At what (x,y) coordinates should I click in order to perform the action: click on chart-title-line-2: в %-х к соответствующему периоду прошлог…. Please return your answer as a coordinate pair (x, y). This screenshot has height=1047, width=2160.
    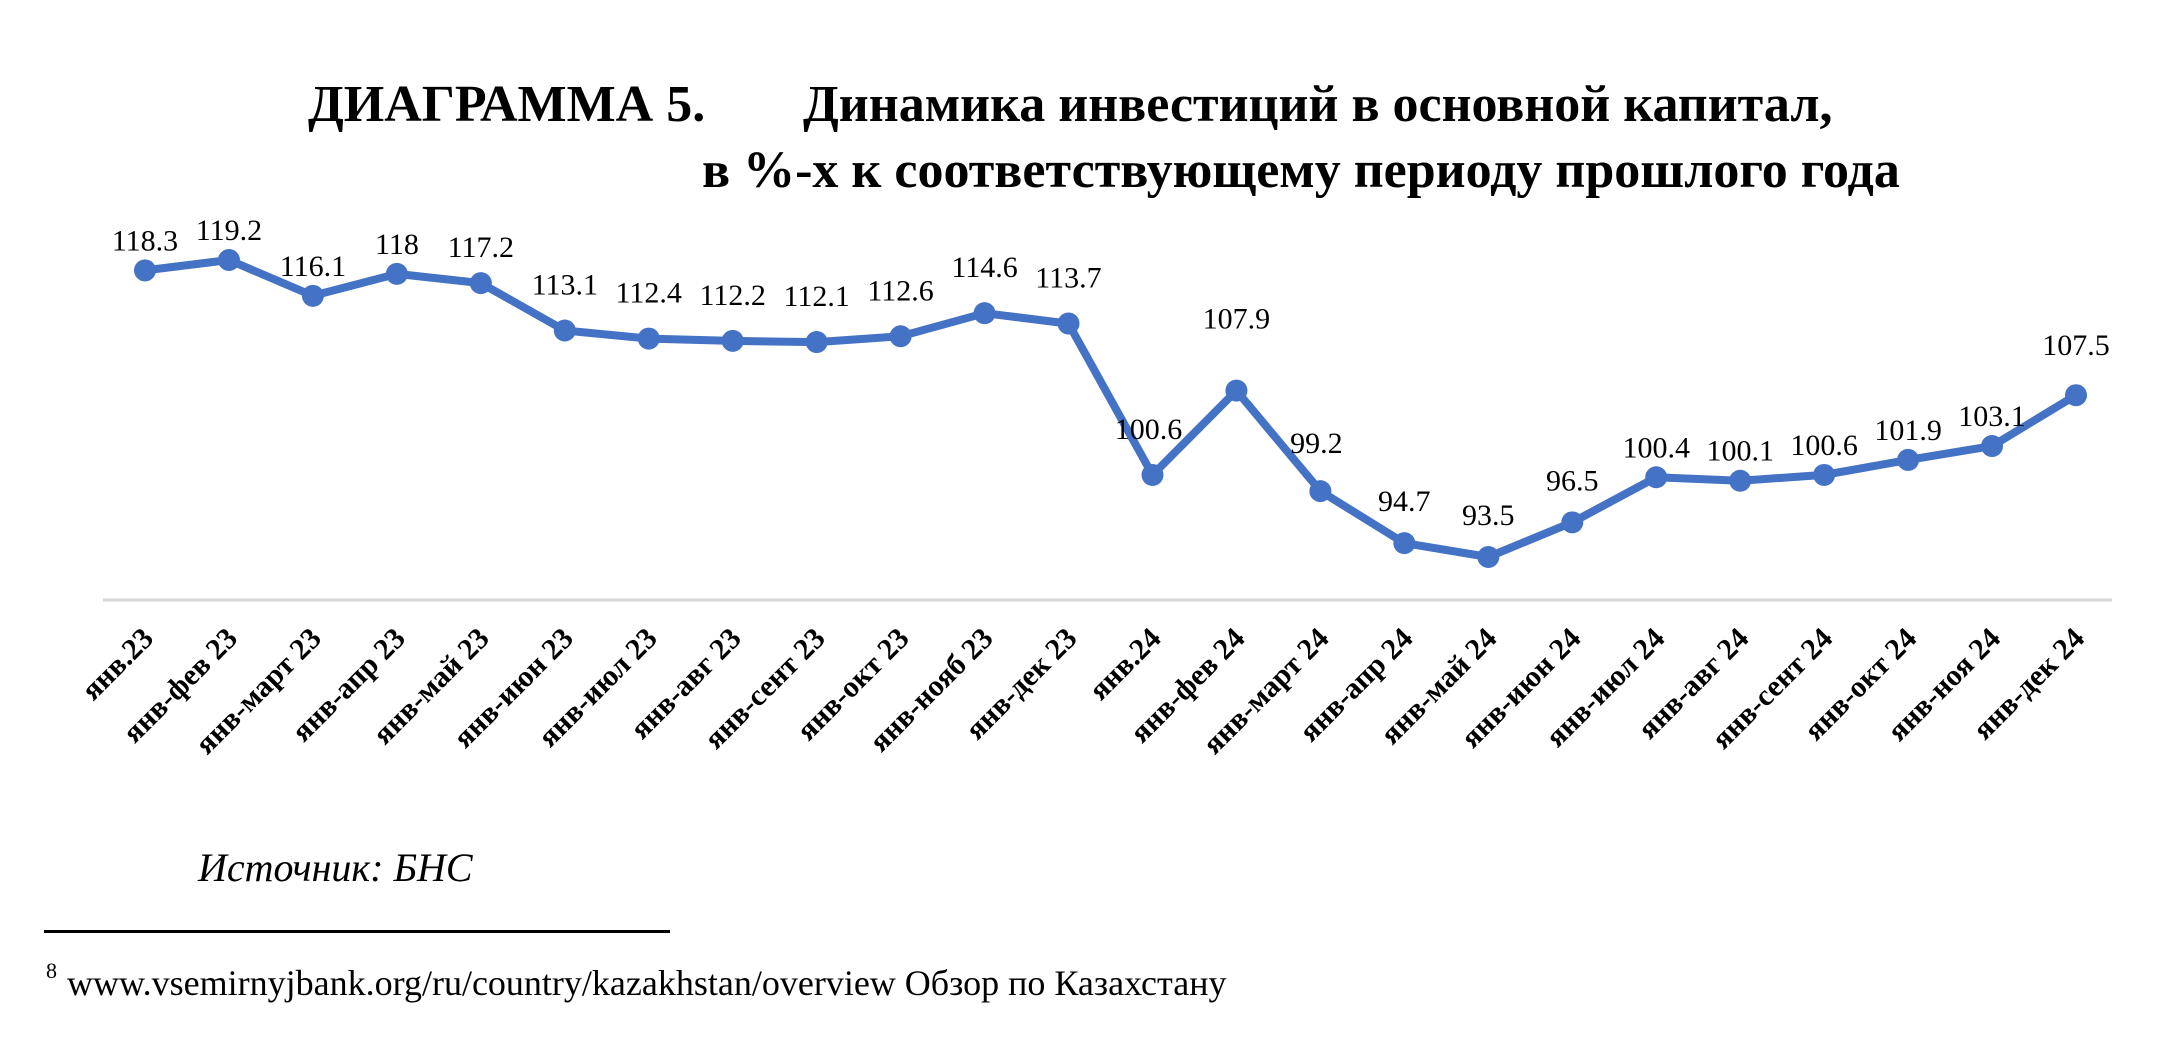
    Looking at the image, I should click on (1301, 170).